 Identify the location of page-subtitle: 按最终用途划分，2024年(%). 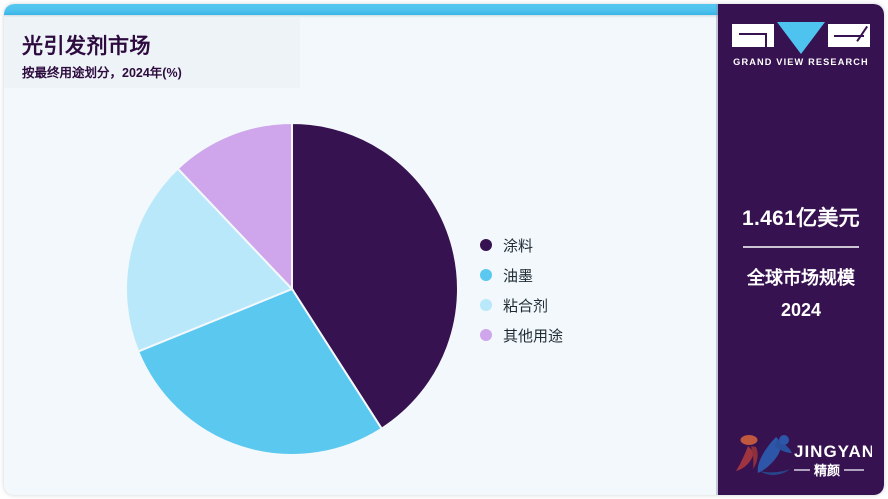
(102, 73).